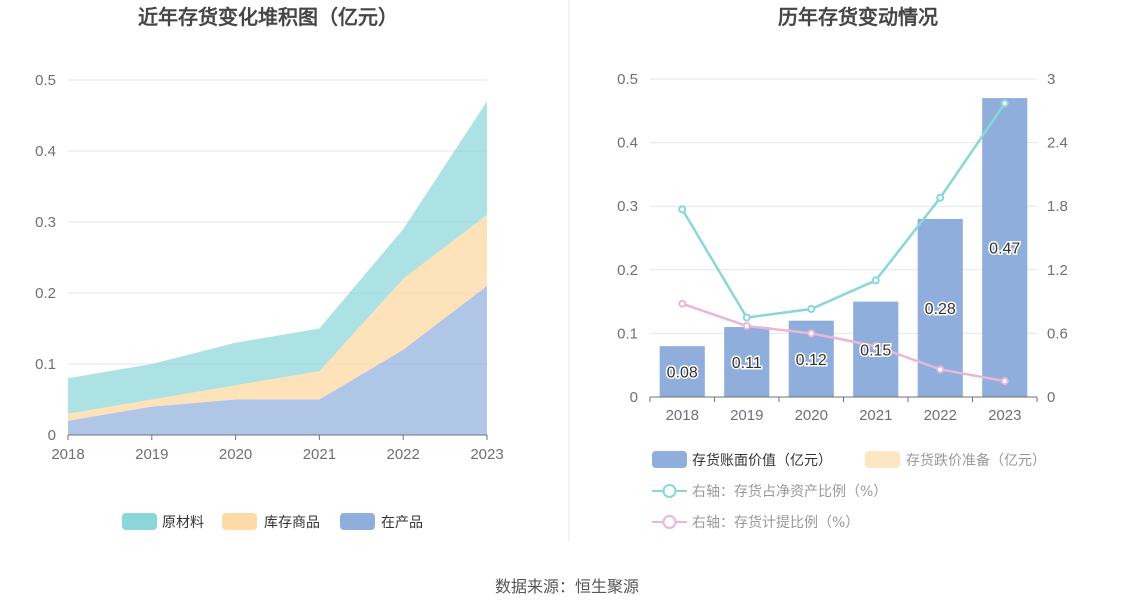 This screenshot has height=612, width=1134. I want to click on legend-item-net-asset-ratio: 右轴：存货占净资产比例（%）, so click(769, 491).